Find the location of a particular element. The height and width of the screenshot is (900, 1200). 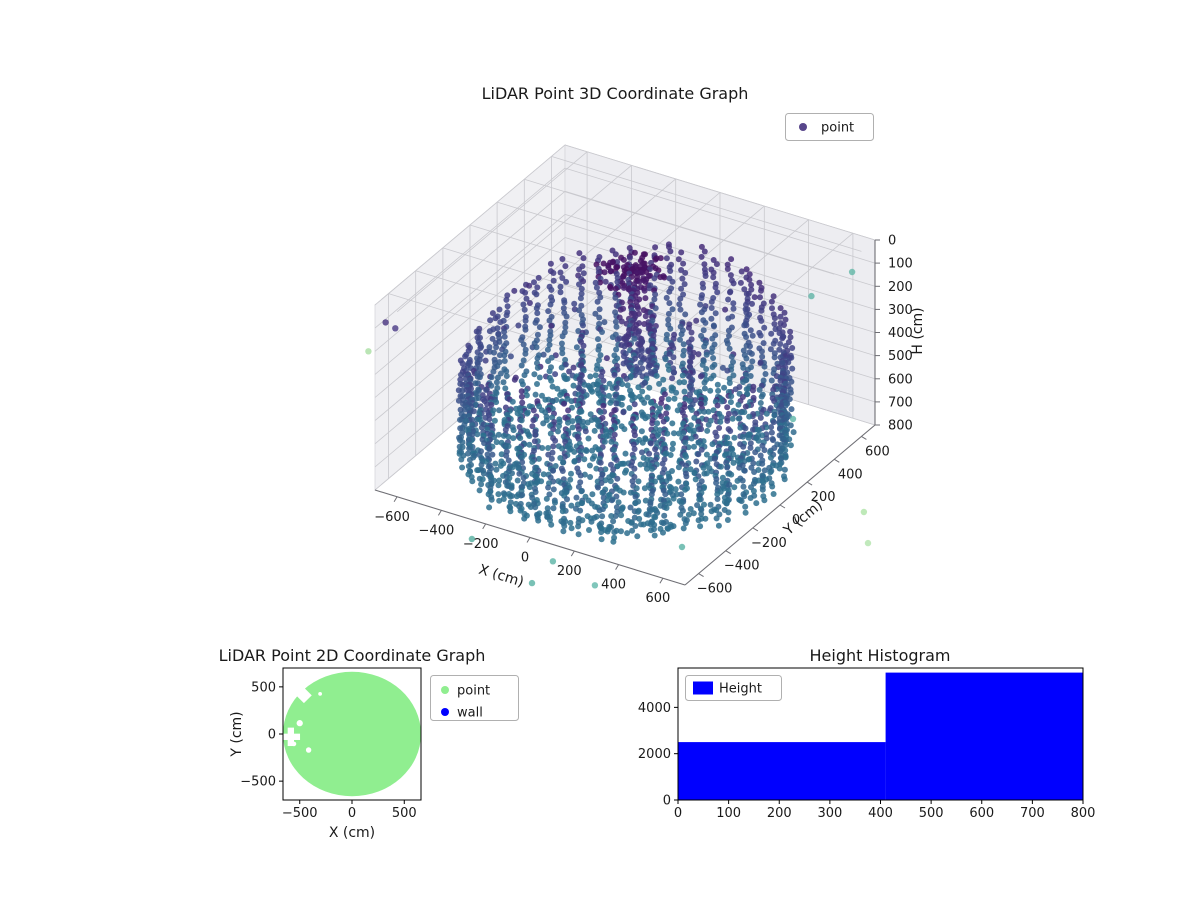

h-tick-label: 100 is located at coordinates (900, 264).